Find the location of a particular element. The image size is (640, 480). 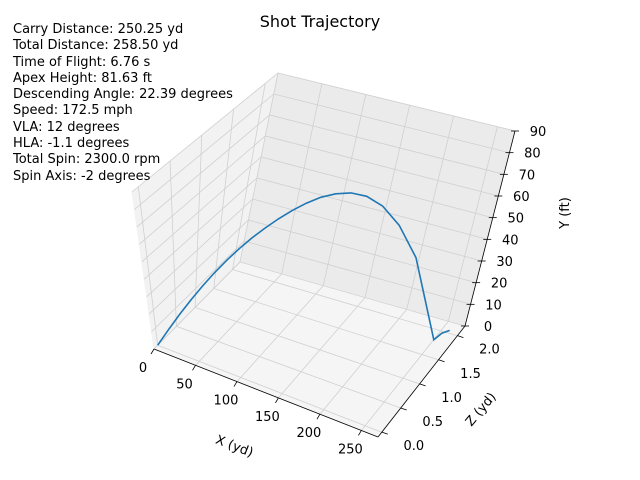

z-tick-label: 2.0 is located at coordinates (489, 350).